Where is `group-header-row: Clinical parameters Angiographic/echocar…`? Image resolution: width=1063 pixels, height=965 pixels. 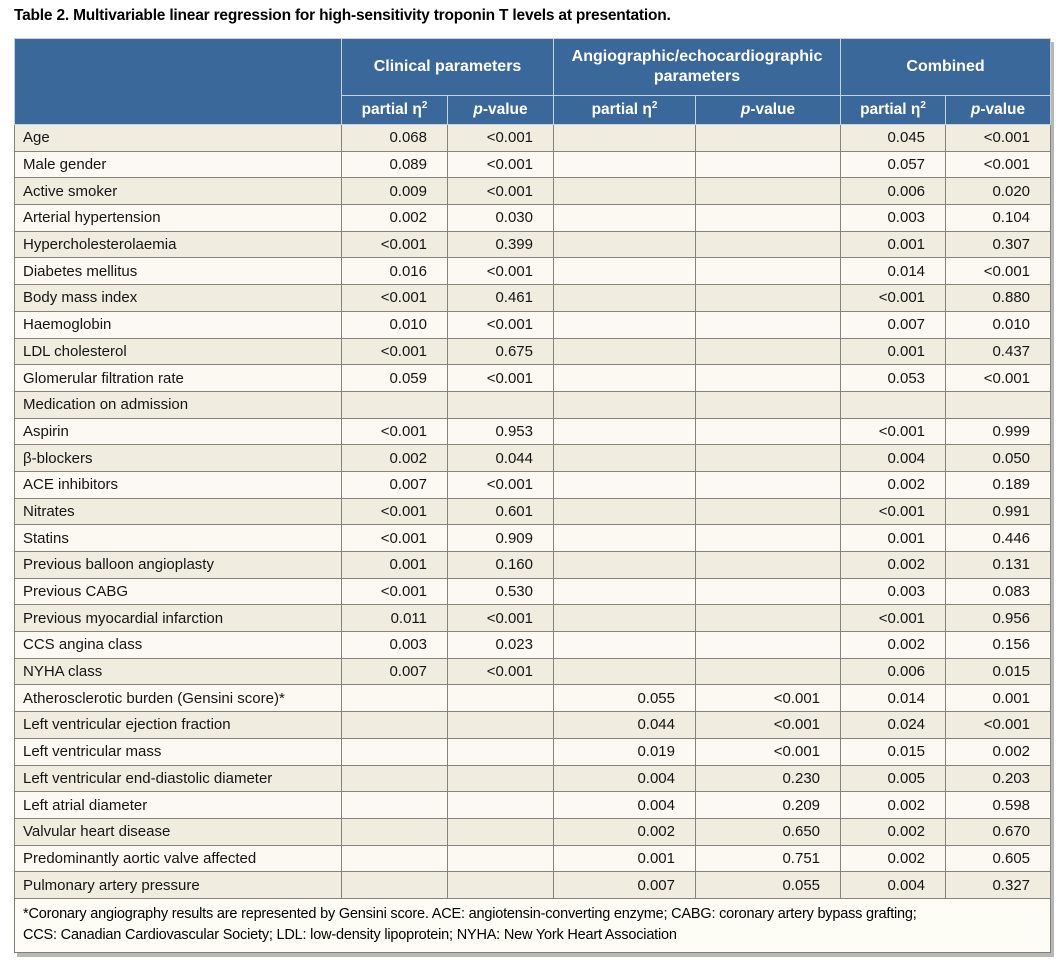 group-header-row: Clinical parameters Angiographic/echocar… is located at coordinates (533, 81).